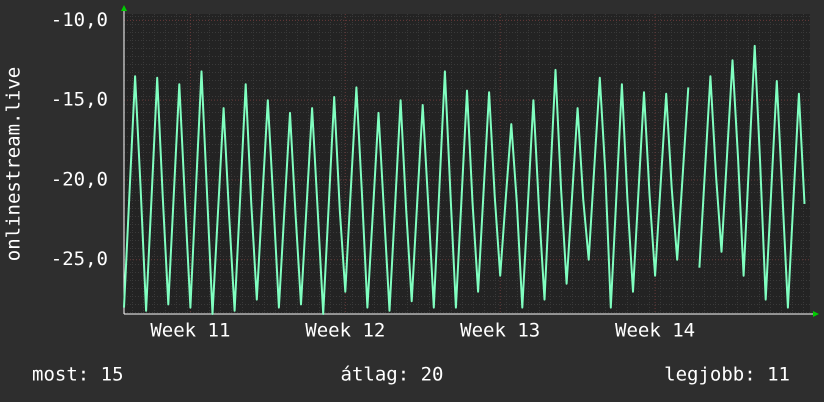 Image resolution: width=824 pixels, height=402 pixels. I want to click on y-tick-label: -20,0, so click(79, 179).